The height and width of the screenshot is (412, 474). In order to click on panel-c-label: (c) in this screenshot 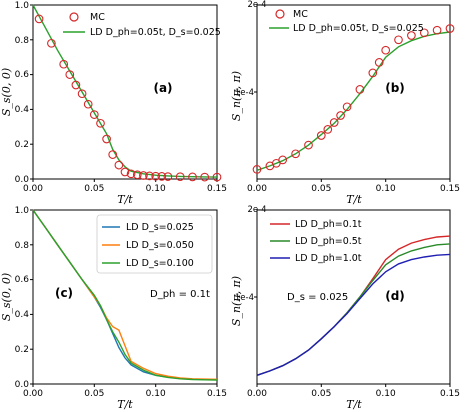, I will do `click(64, 293)`.